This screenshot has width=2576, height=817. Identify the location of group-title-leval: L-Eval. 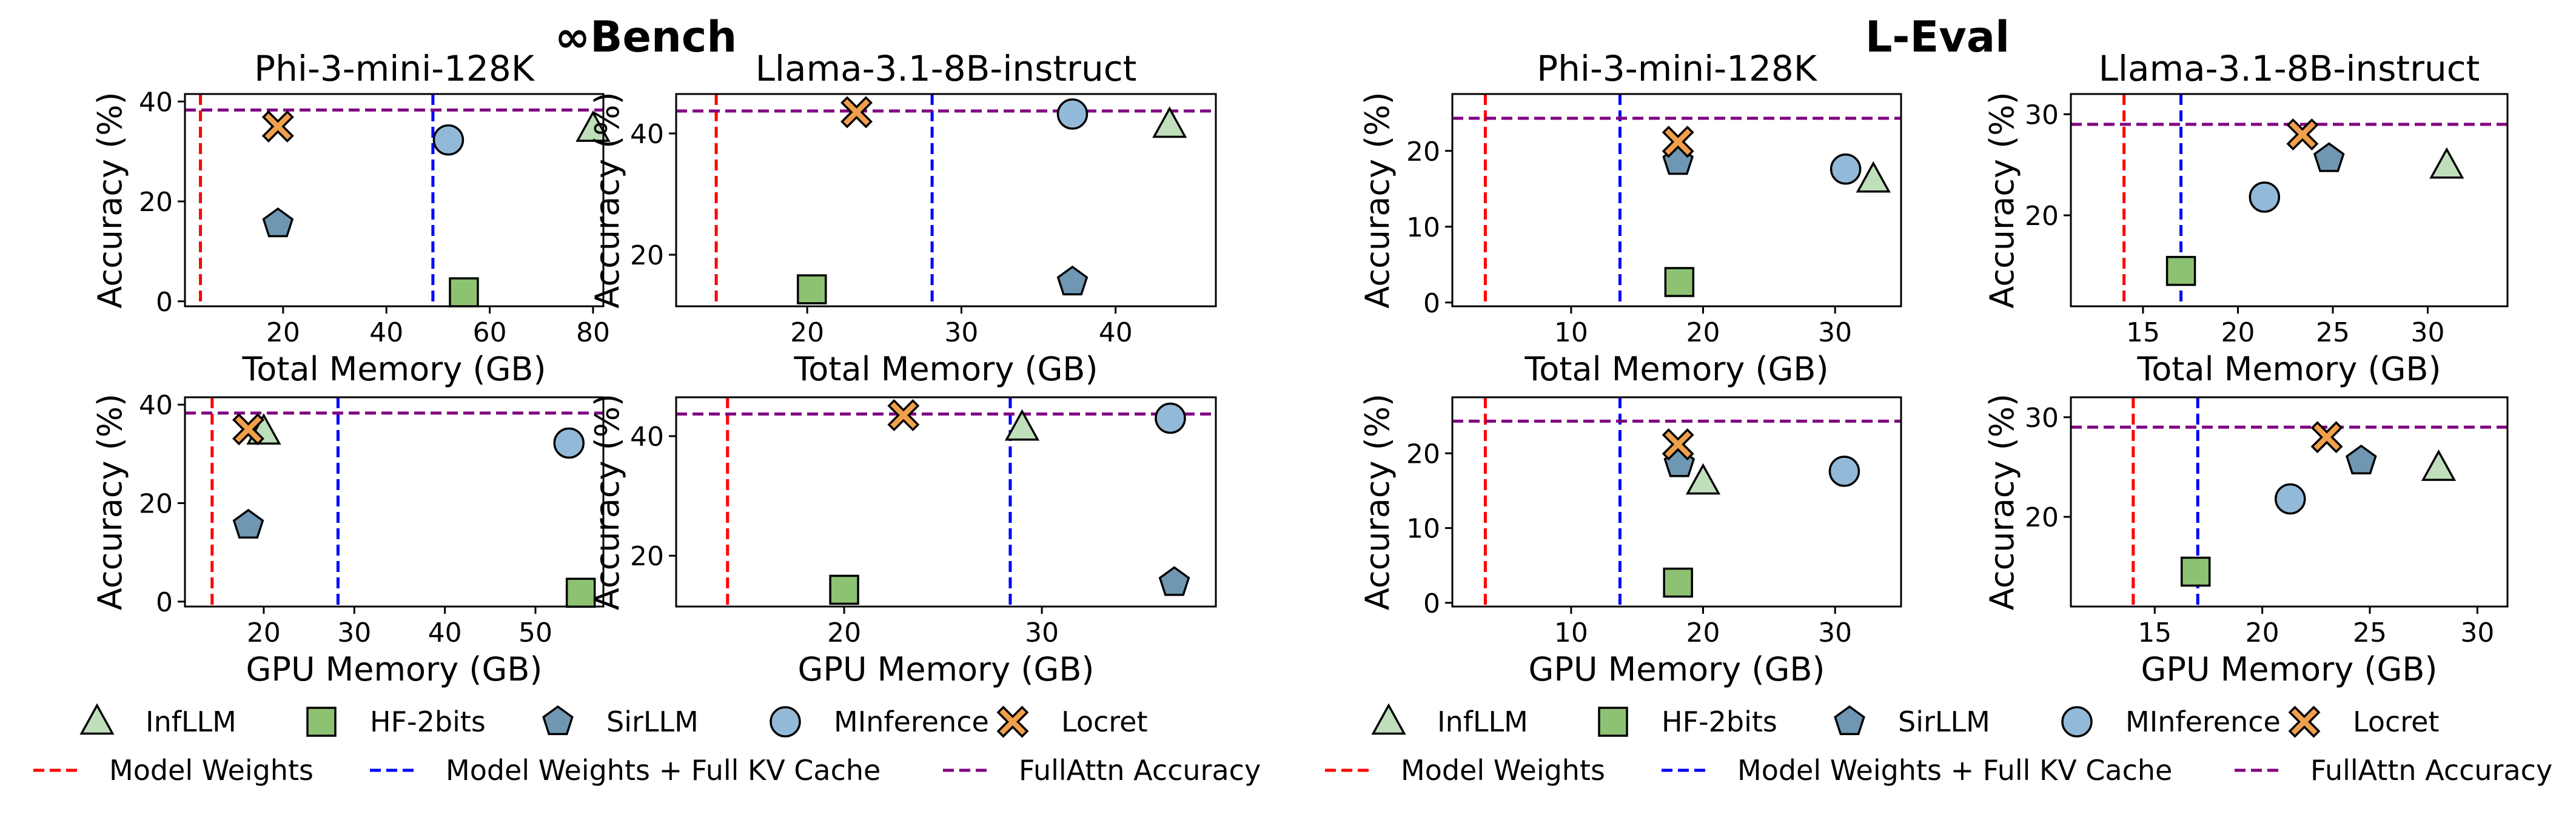
(1937, 37).